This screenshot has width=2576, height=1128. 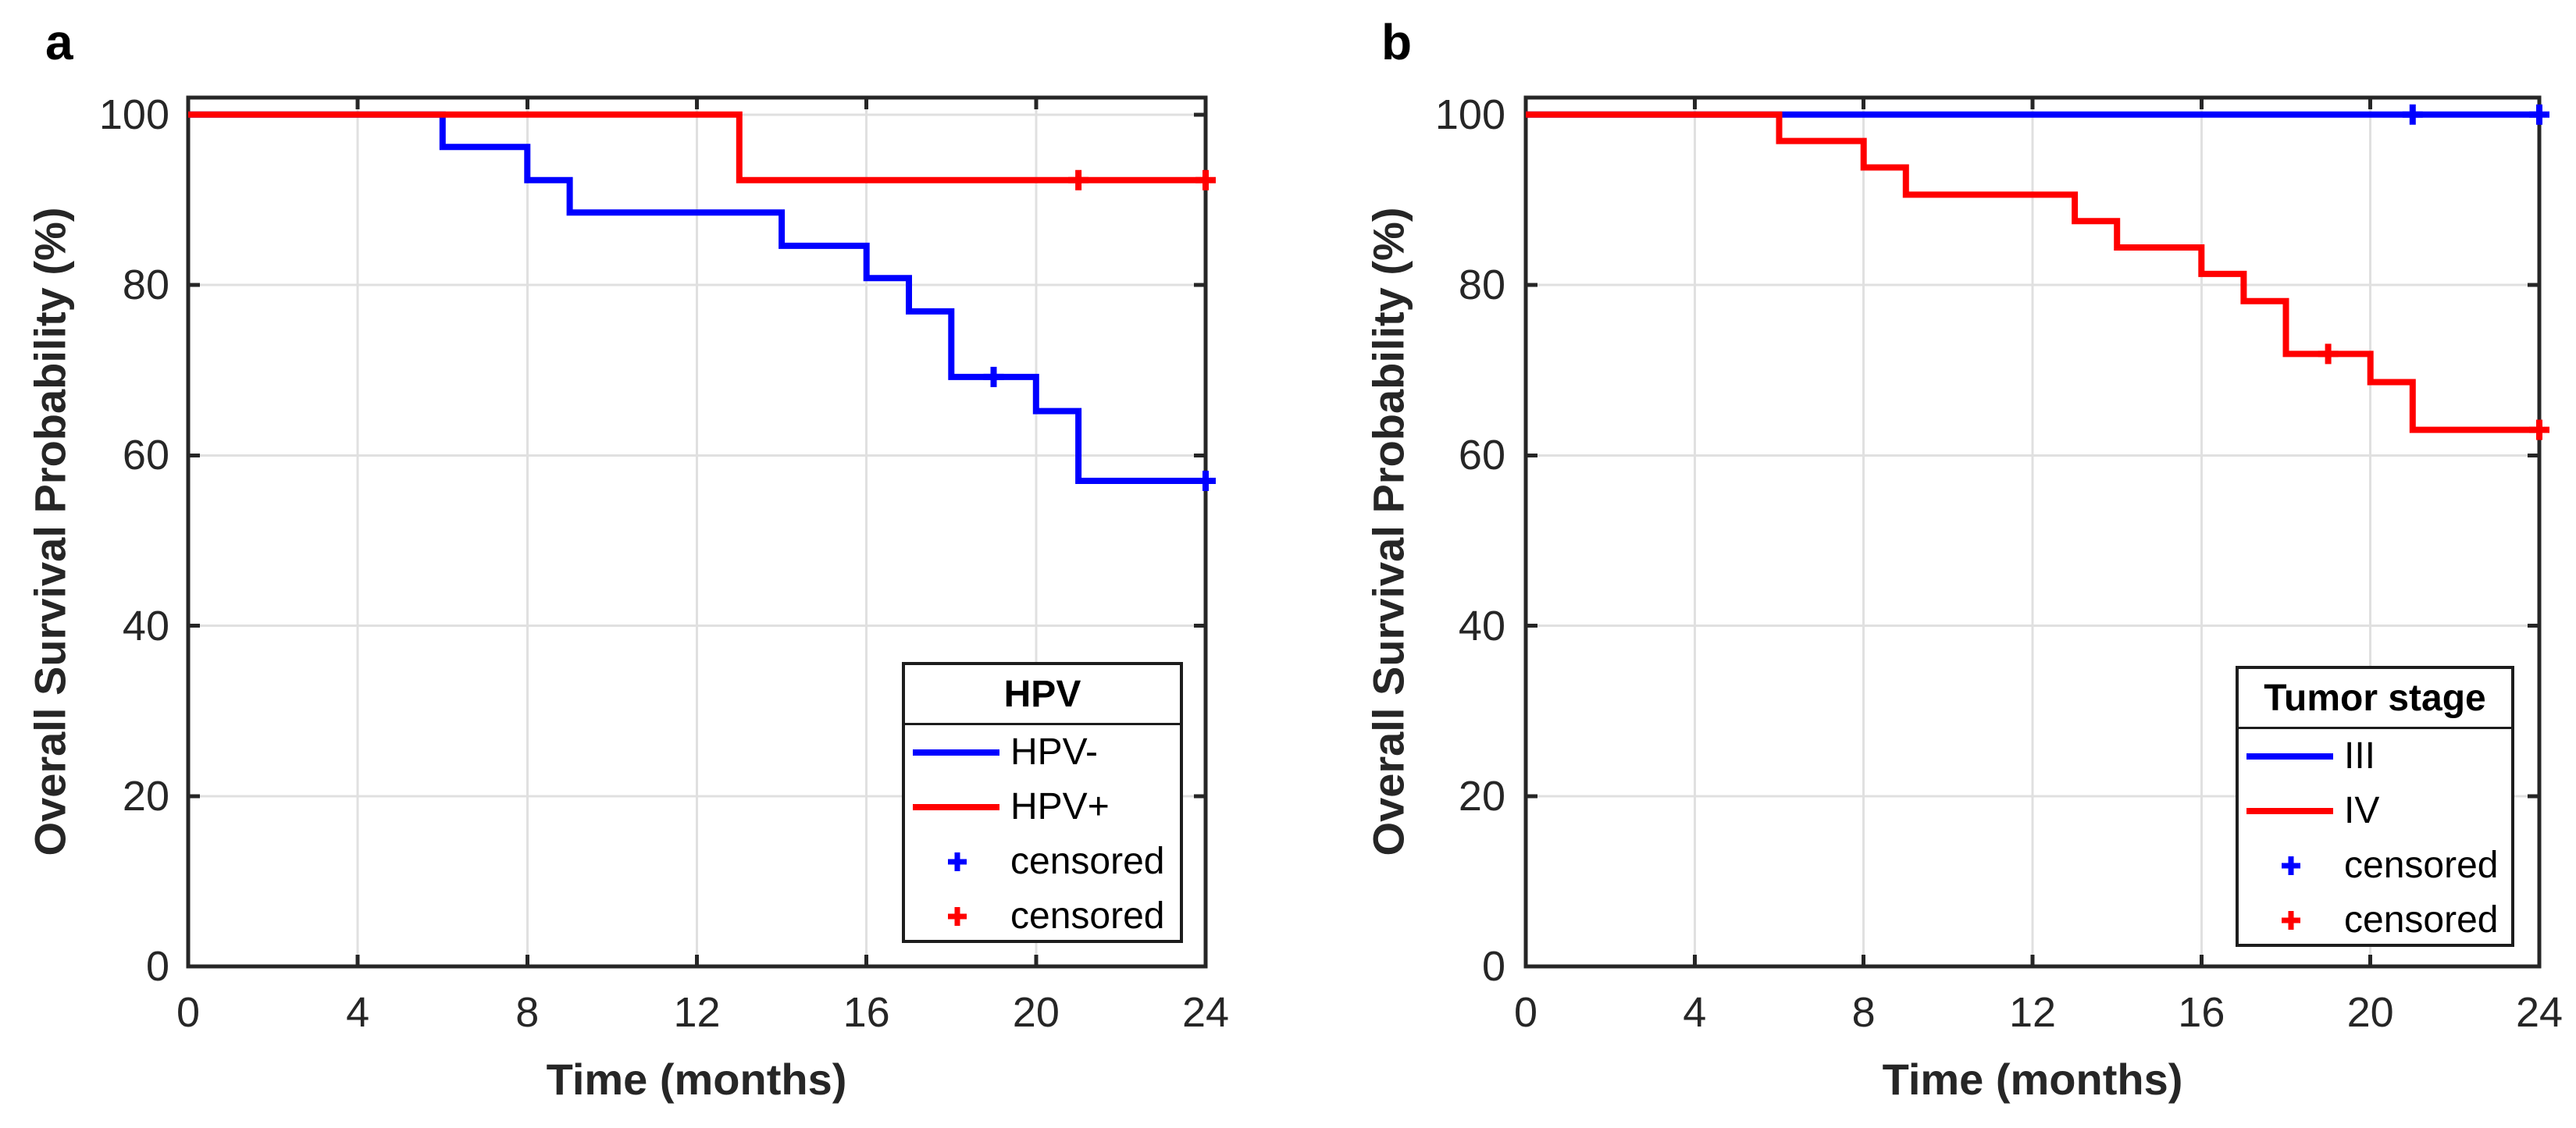 What do you see at coordinates (1042, 695) in the screenshot?
I see `legend-title: HPV` at bounding box center [1042, 695].